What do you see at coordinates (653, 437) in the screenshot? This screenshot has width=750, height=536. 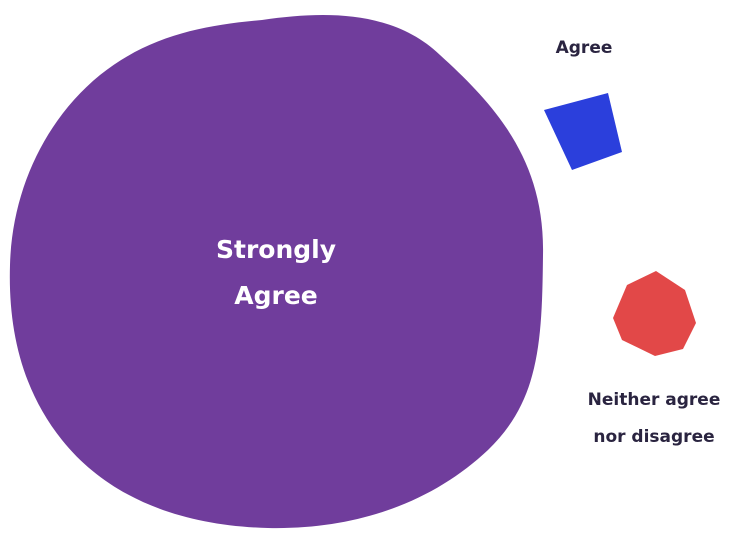 I see `label-neither-line2: nor disagree` at bounding box center [653, 437].